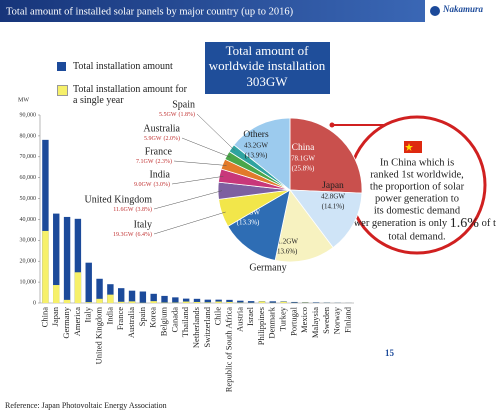 The width and height of the screenshot is (496, 413). Describe the element at coordinates (66, 322) in the screenshot. I see `x-tick-label: Germany` at that location.